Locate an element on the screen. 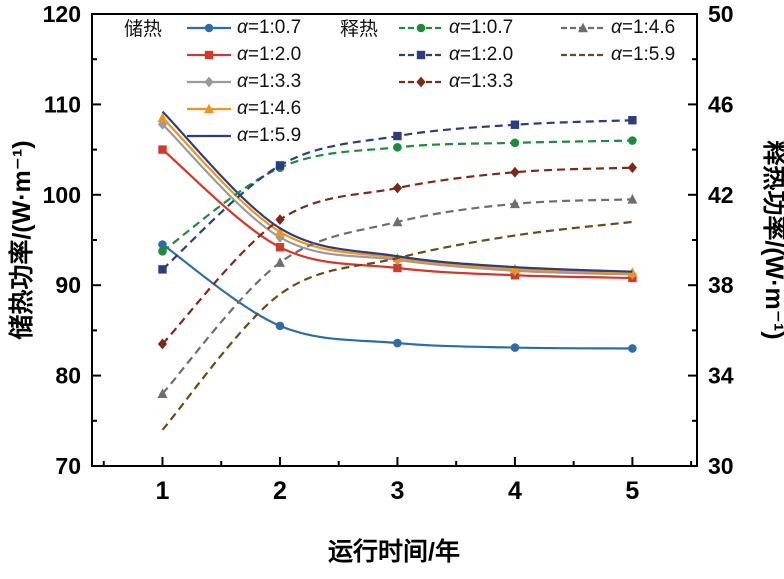 The width and height of the screenshot is (784, 579). legend-item-release-alpha-1-2.0: α=1:2.0 is located at coordinates (426, 54).